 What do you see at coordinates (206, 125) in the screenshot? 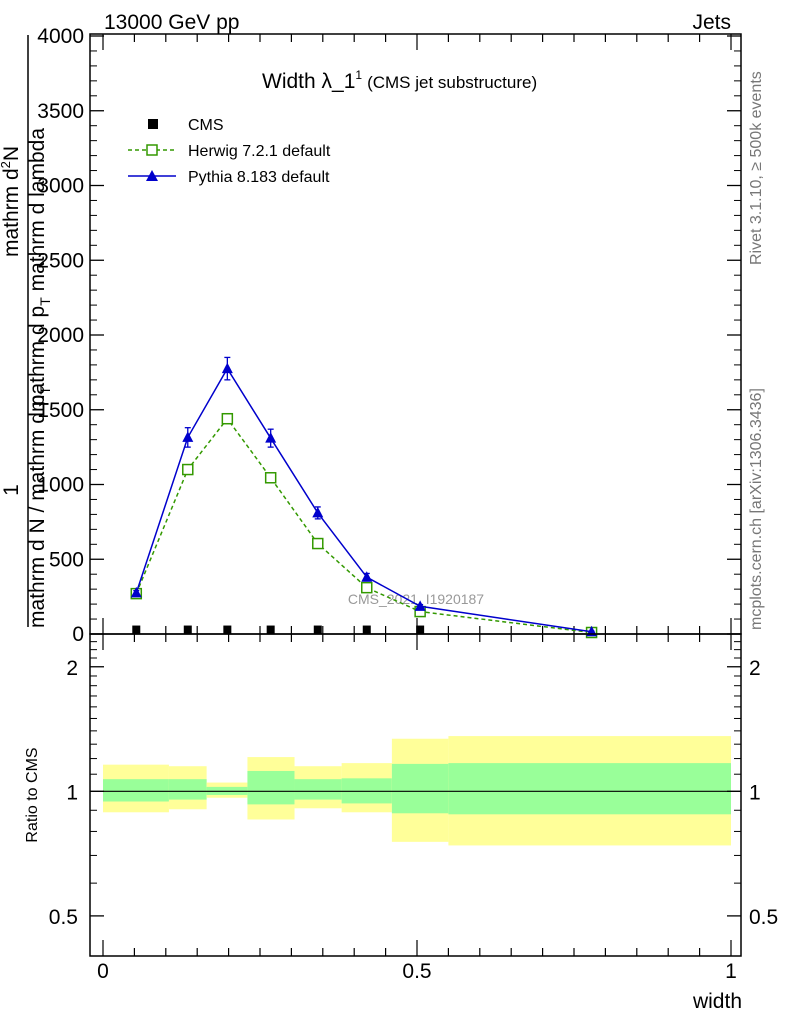
I see `legend-cms: CMS` at bounding box center [206, 125].